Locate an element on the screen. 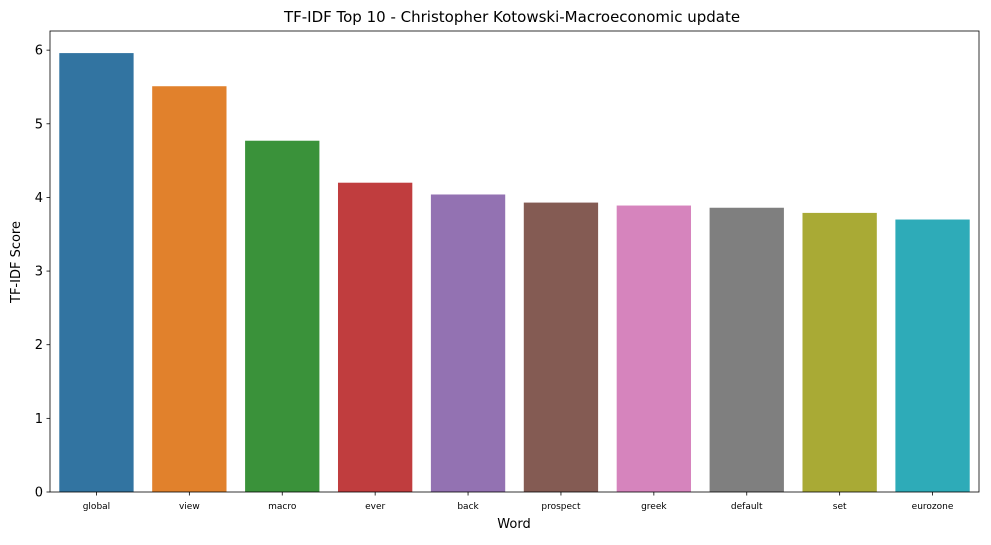 Image resolution: width=991 pixels, height=545 pixels. y-tick-label: 4 is located at coordinates (39, 198).